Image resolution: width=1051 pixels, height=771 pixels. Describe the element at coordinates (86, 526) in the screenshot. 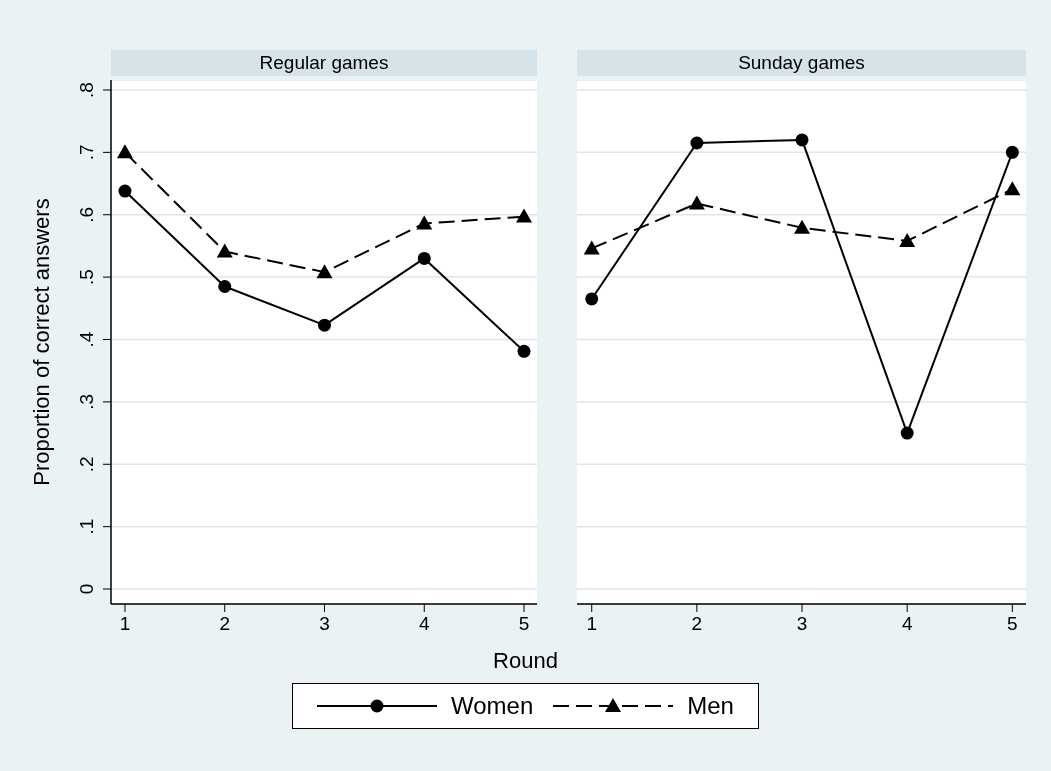

I see `y-tick-label: .1` at that location.